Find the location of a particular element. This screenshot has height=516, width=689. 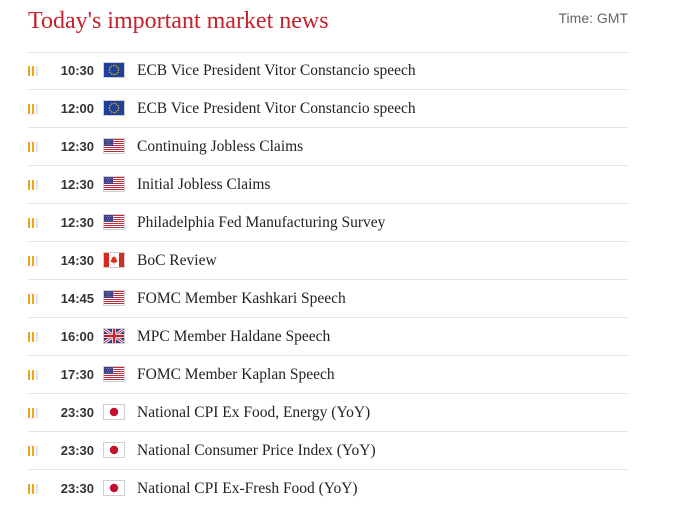

timezone-label: Time: GMT is located at coordinates (593, 18).